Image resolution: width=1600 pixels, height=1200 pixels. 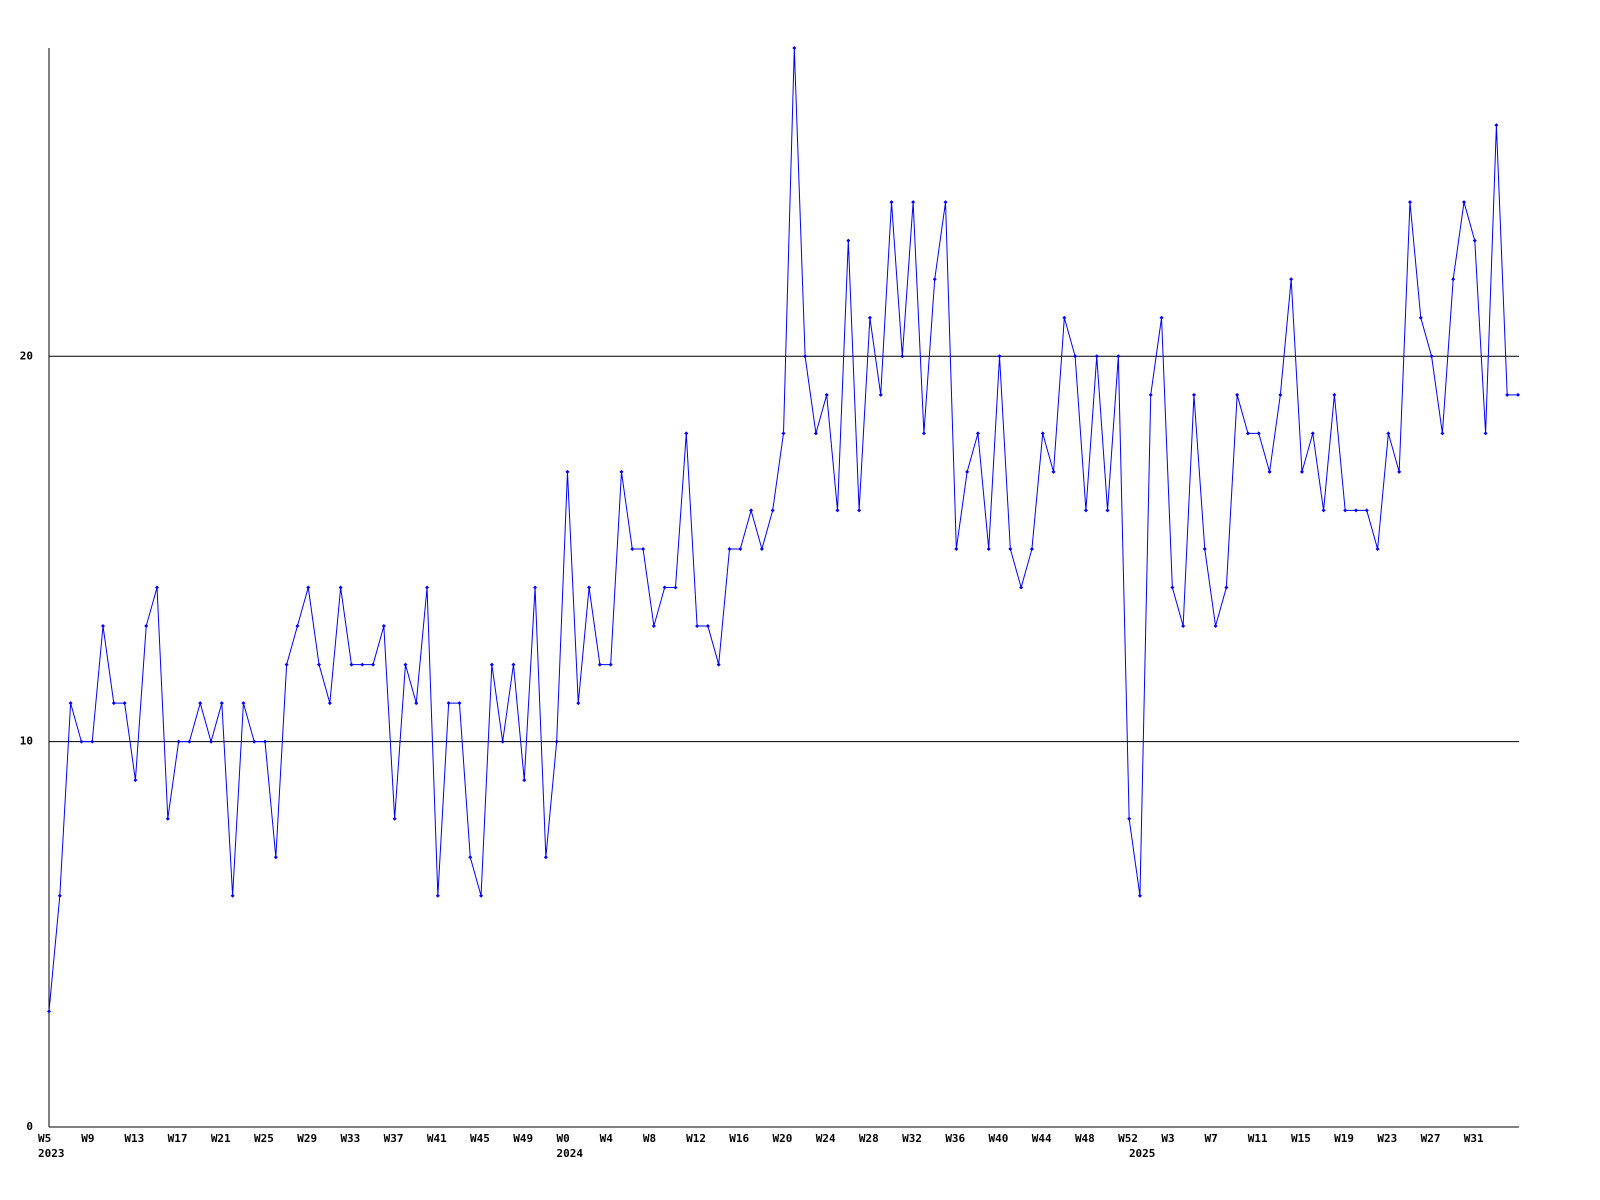 I want to click on x-tick-label: W33, so click(x=350, y=1138).